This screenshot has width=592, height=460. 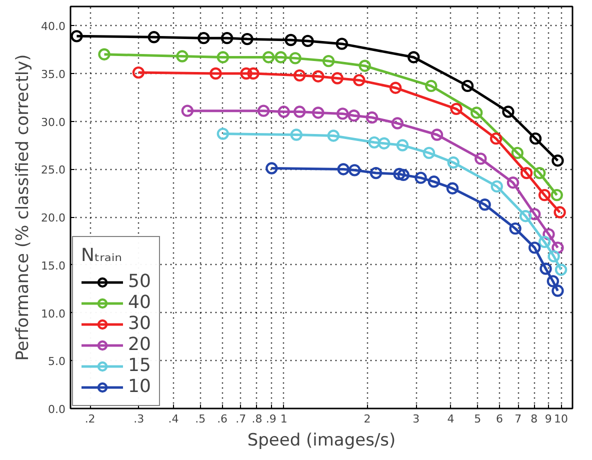 What do you see at coordinates (200, 419) in the screenshot?
I see `x-tick-label: .5` at bounding box center [200, 419].